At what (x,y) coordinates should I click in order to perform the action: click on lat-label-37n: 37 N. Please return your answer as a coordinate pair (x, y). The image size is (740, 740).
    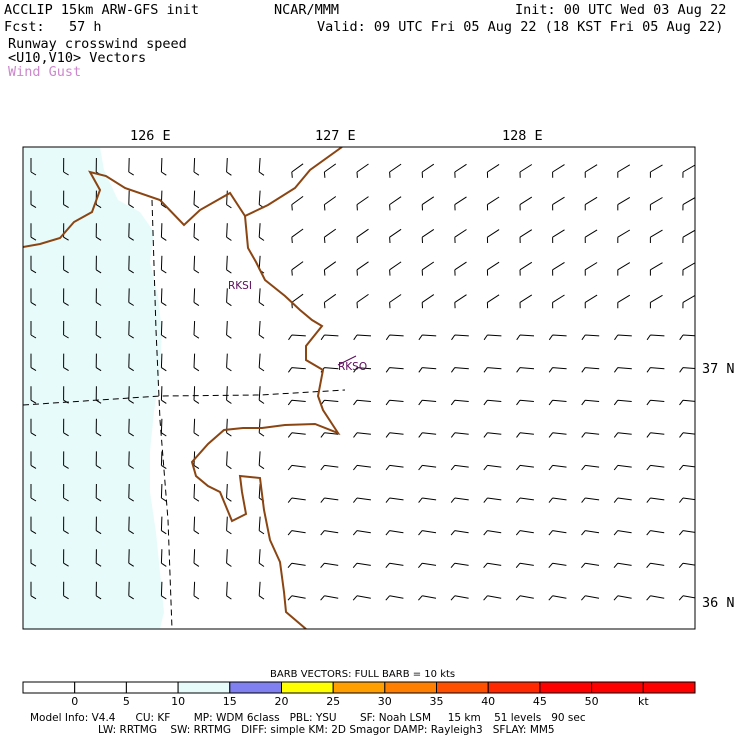
    Looking at the image, I should click on (718, 369).